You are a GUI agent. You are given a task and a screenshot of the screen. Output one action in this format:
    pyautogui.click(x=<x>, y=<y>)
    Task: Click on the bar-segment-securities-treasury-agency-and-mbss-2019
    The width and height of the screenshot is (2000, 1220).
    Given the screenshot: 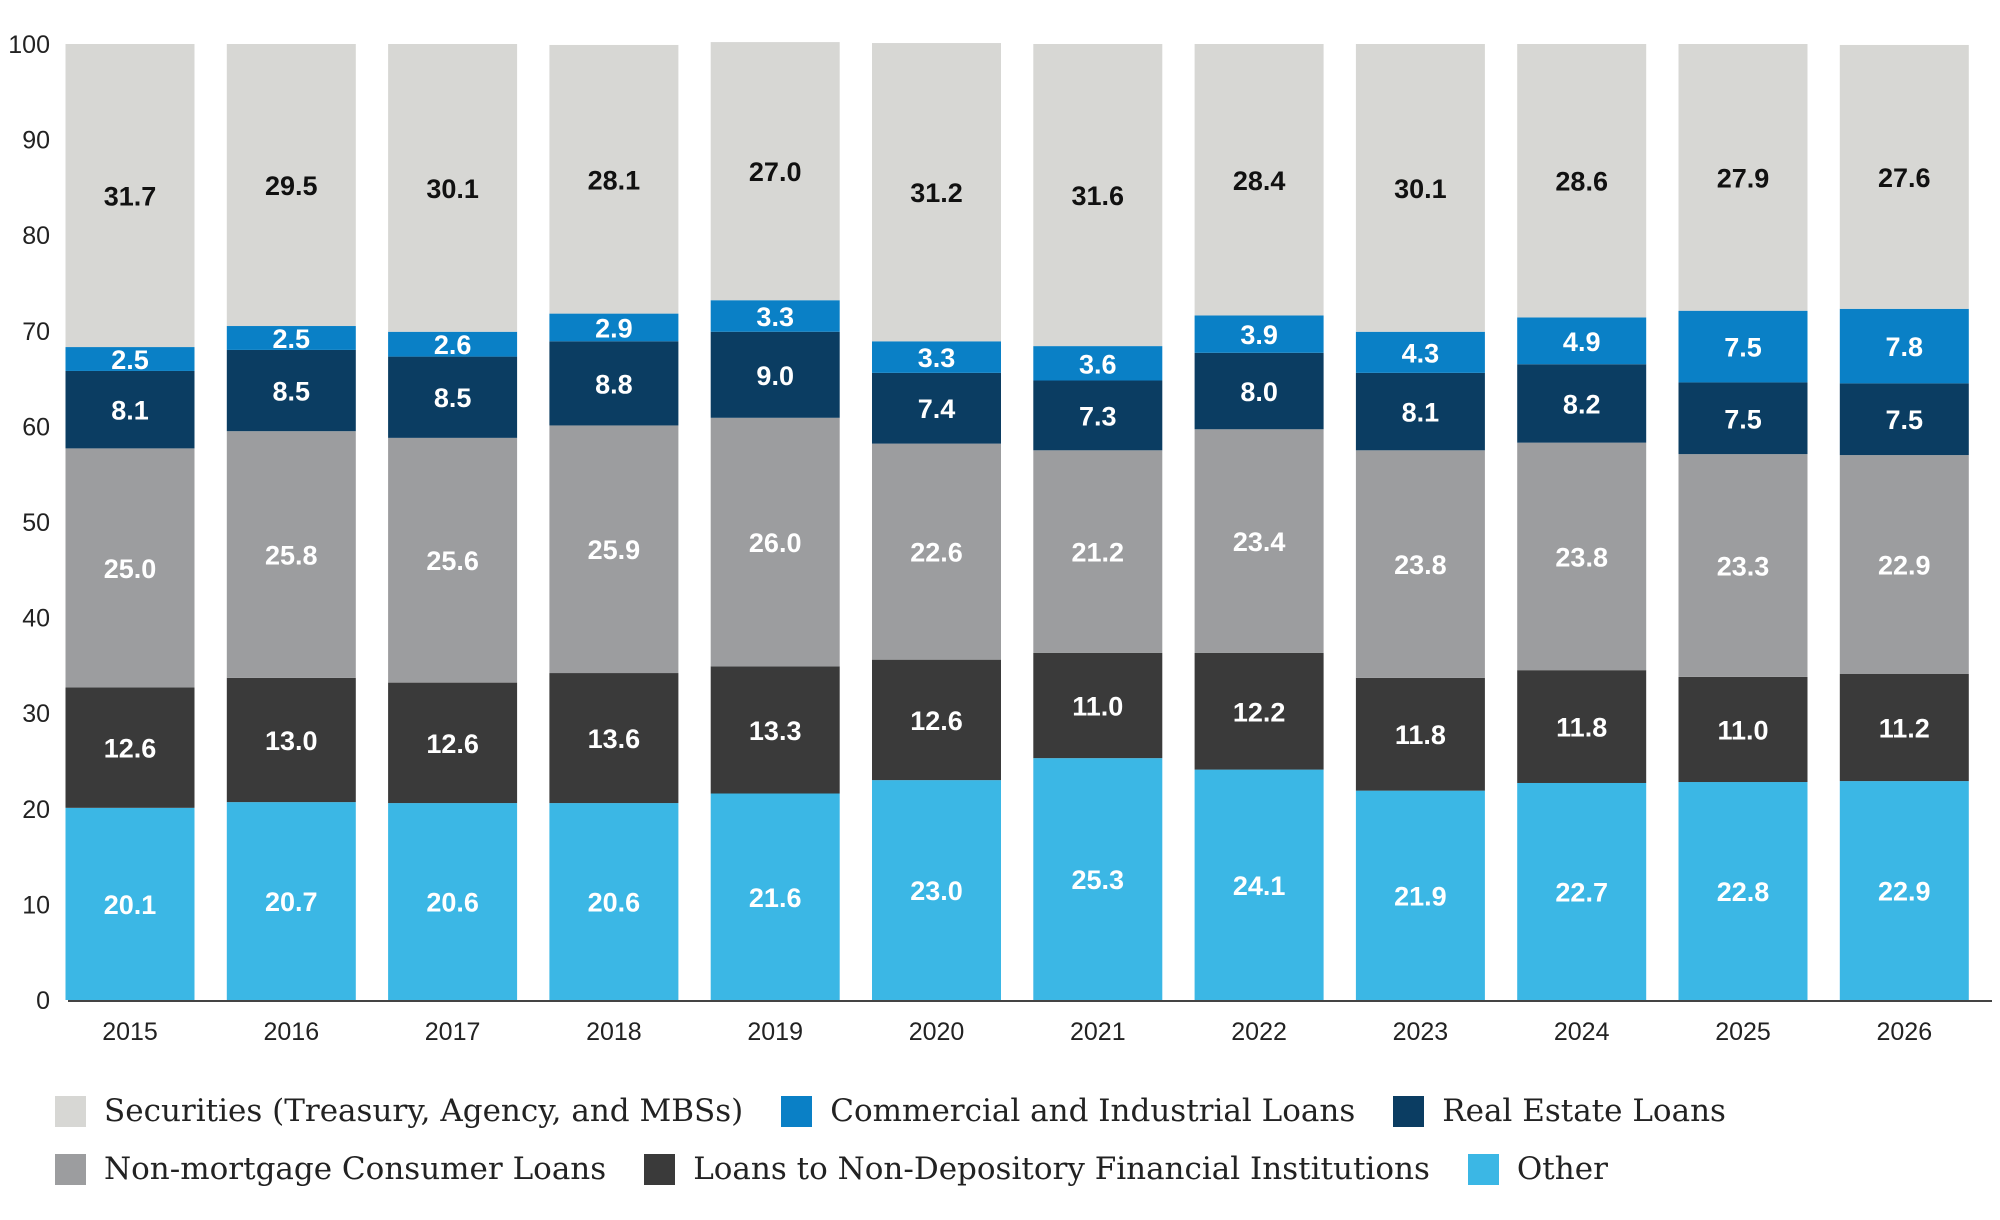 What is the action you would take?
    pyautogui.click(x=775, y=171)
    